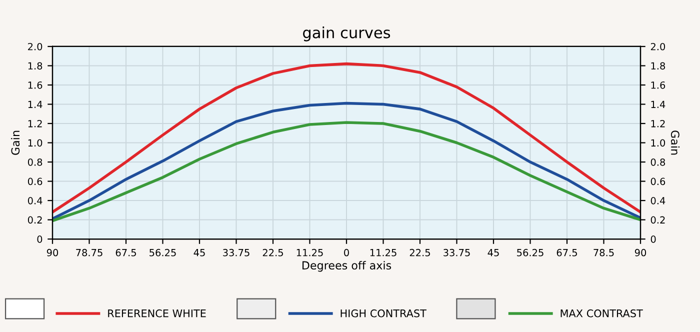  What do you see at coordinates (35, 124) in the screenshot?
I see `y-tick-label: 1.2` at bounding box center [35, 124].